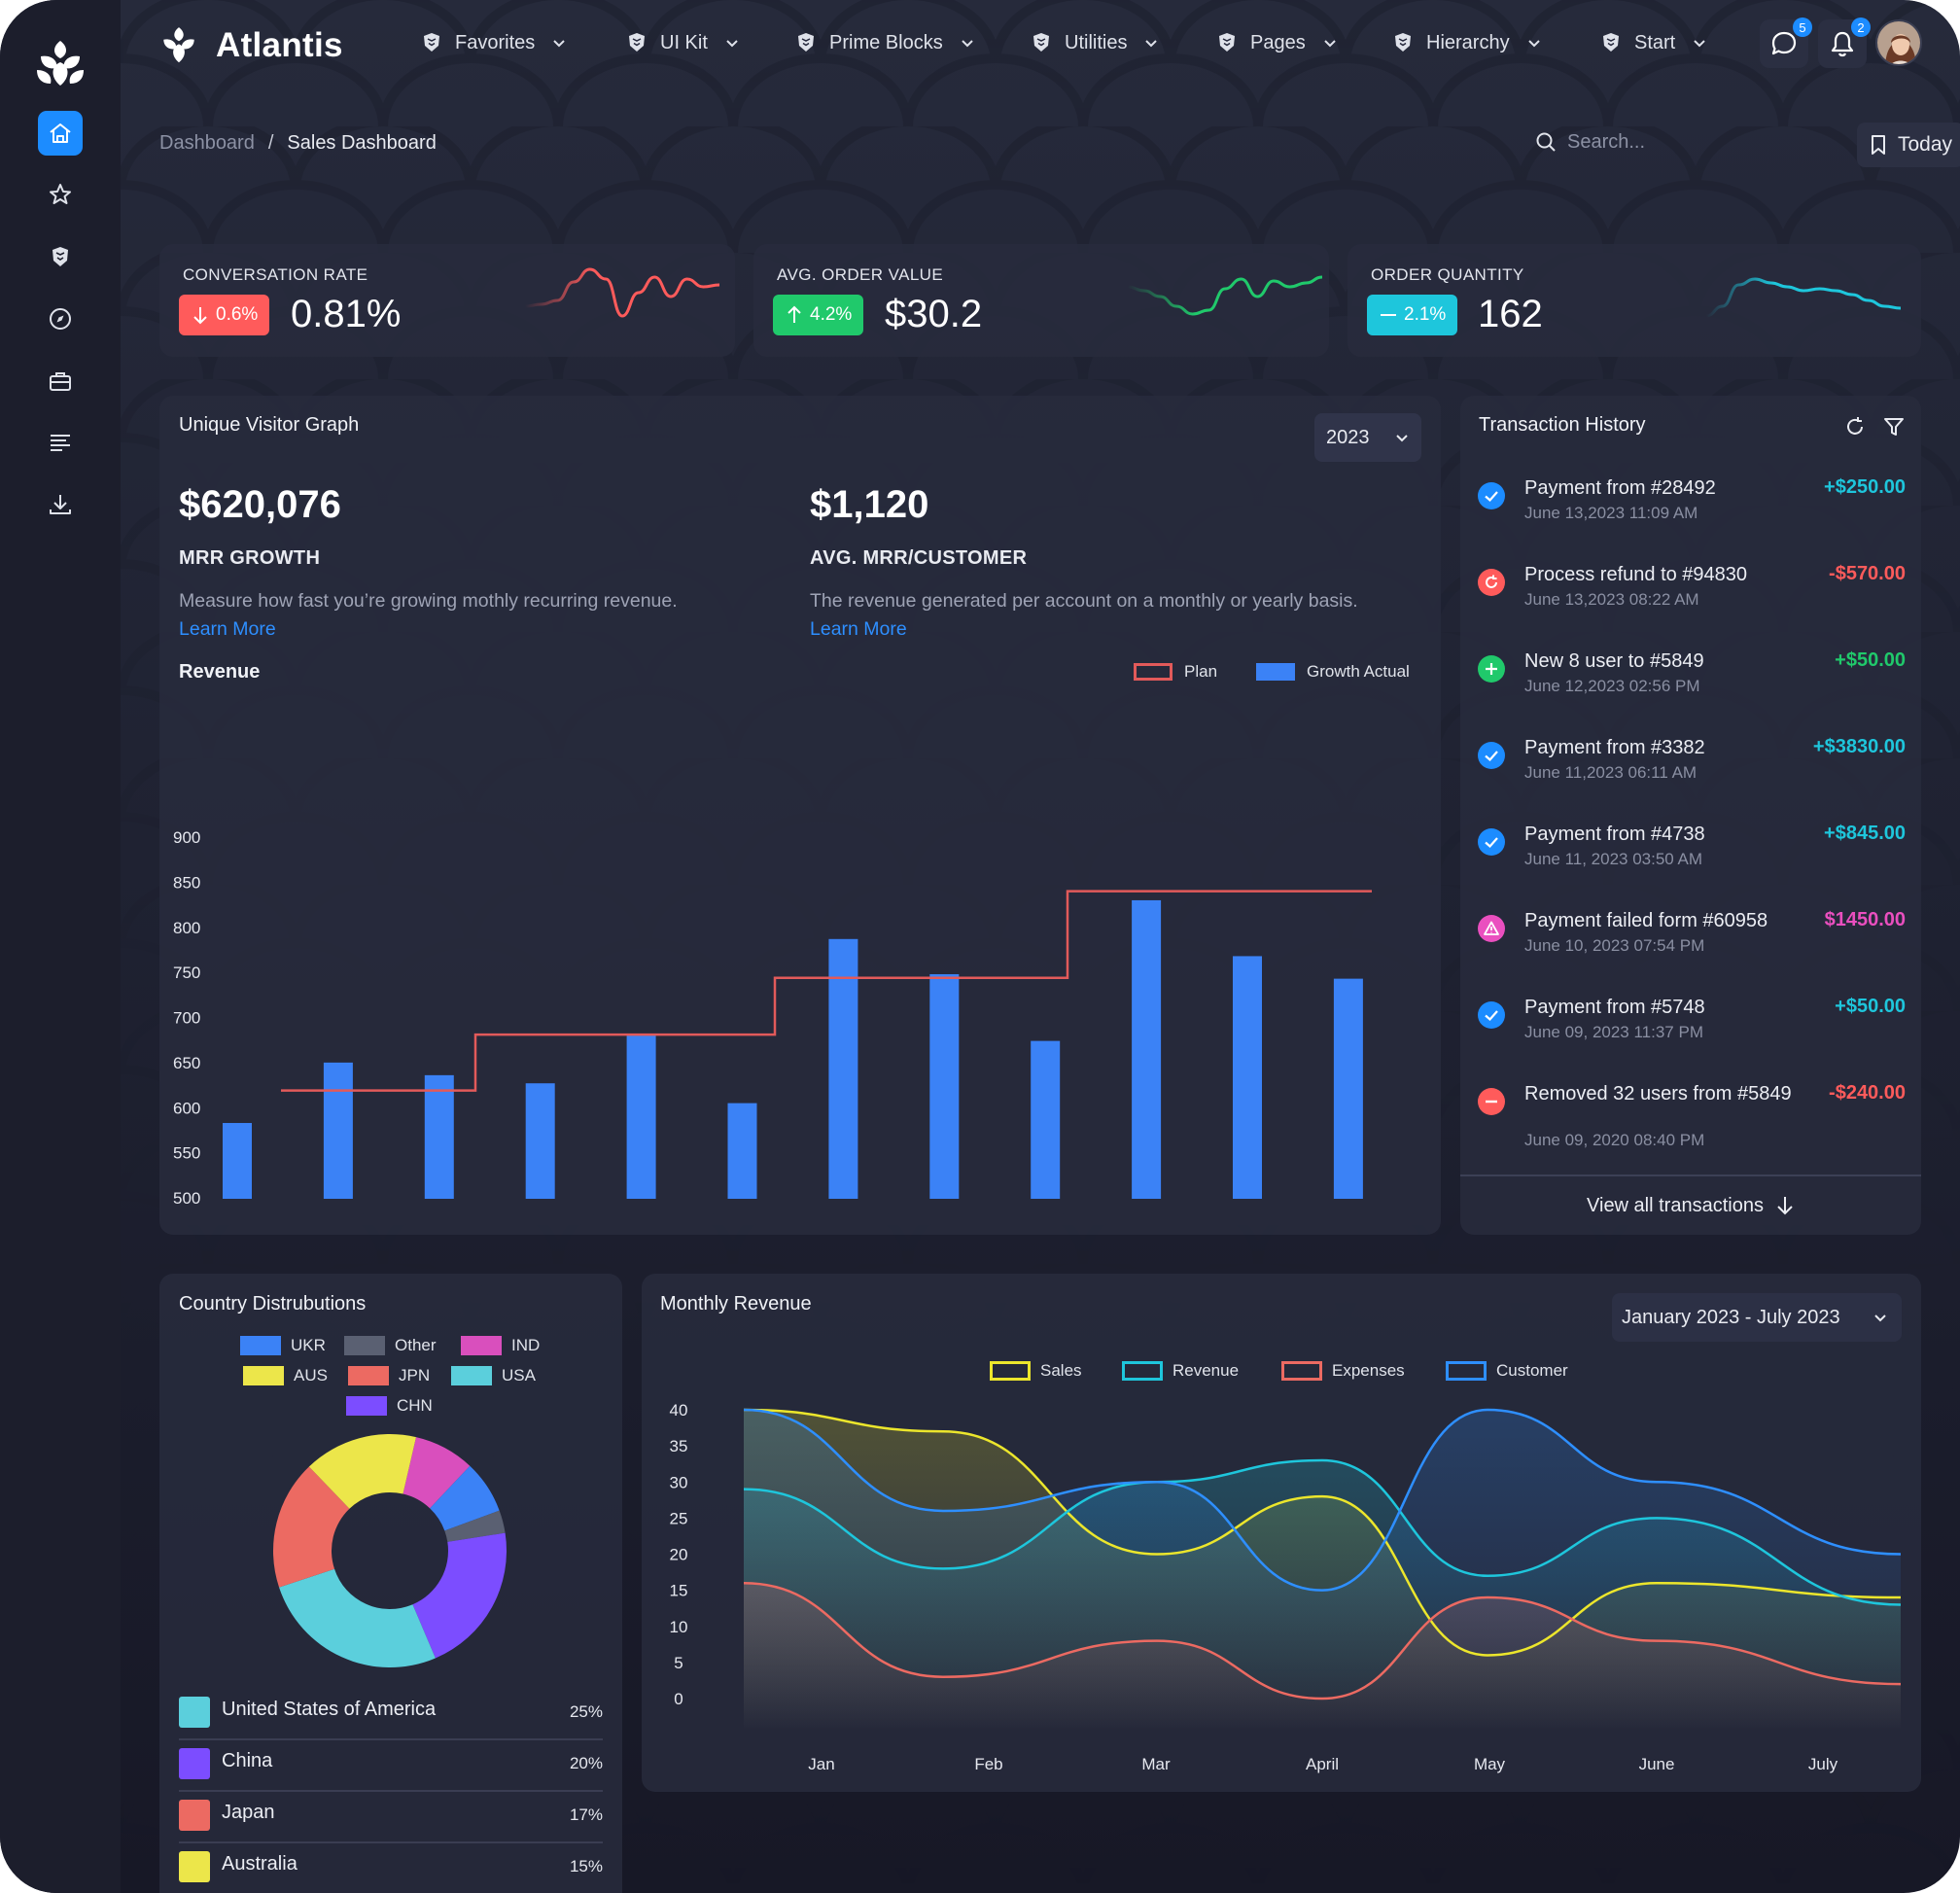  Describe the element at coordinates (60, 442) in the screenshot. I see `sidebar-item-list` at that location.